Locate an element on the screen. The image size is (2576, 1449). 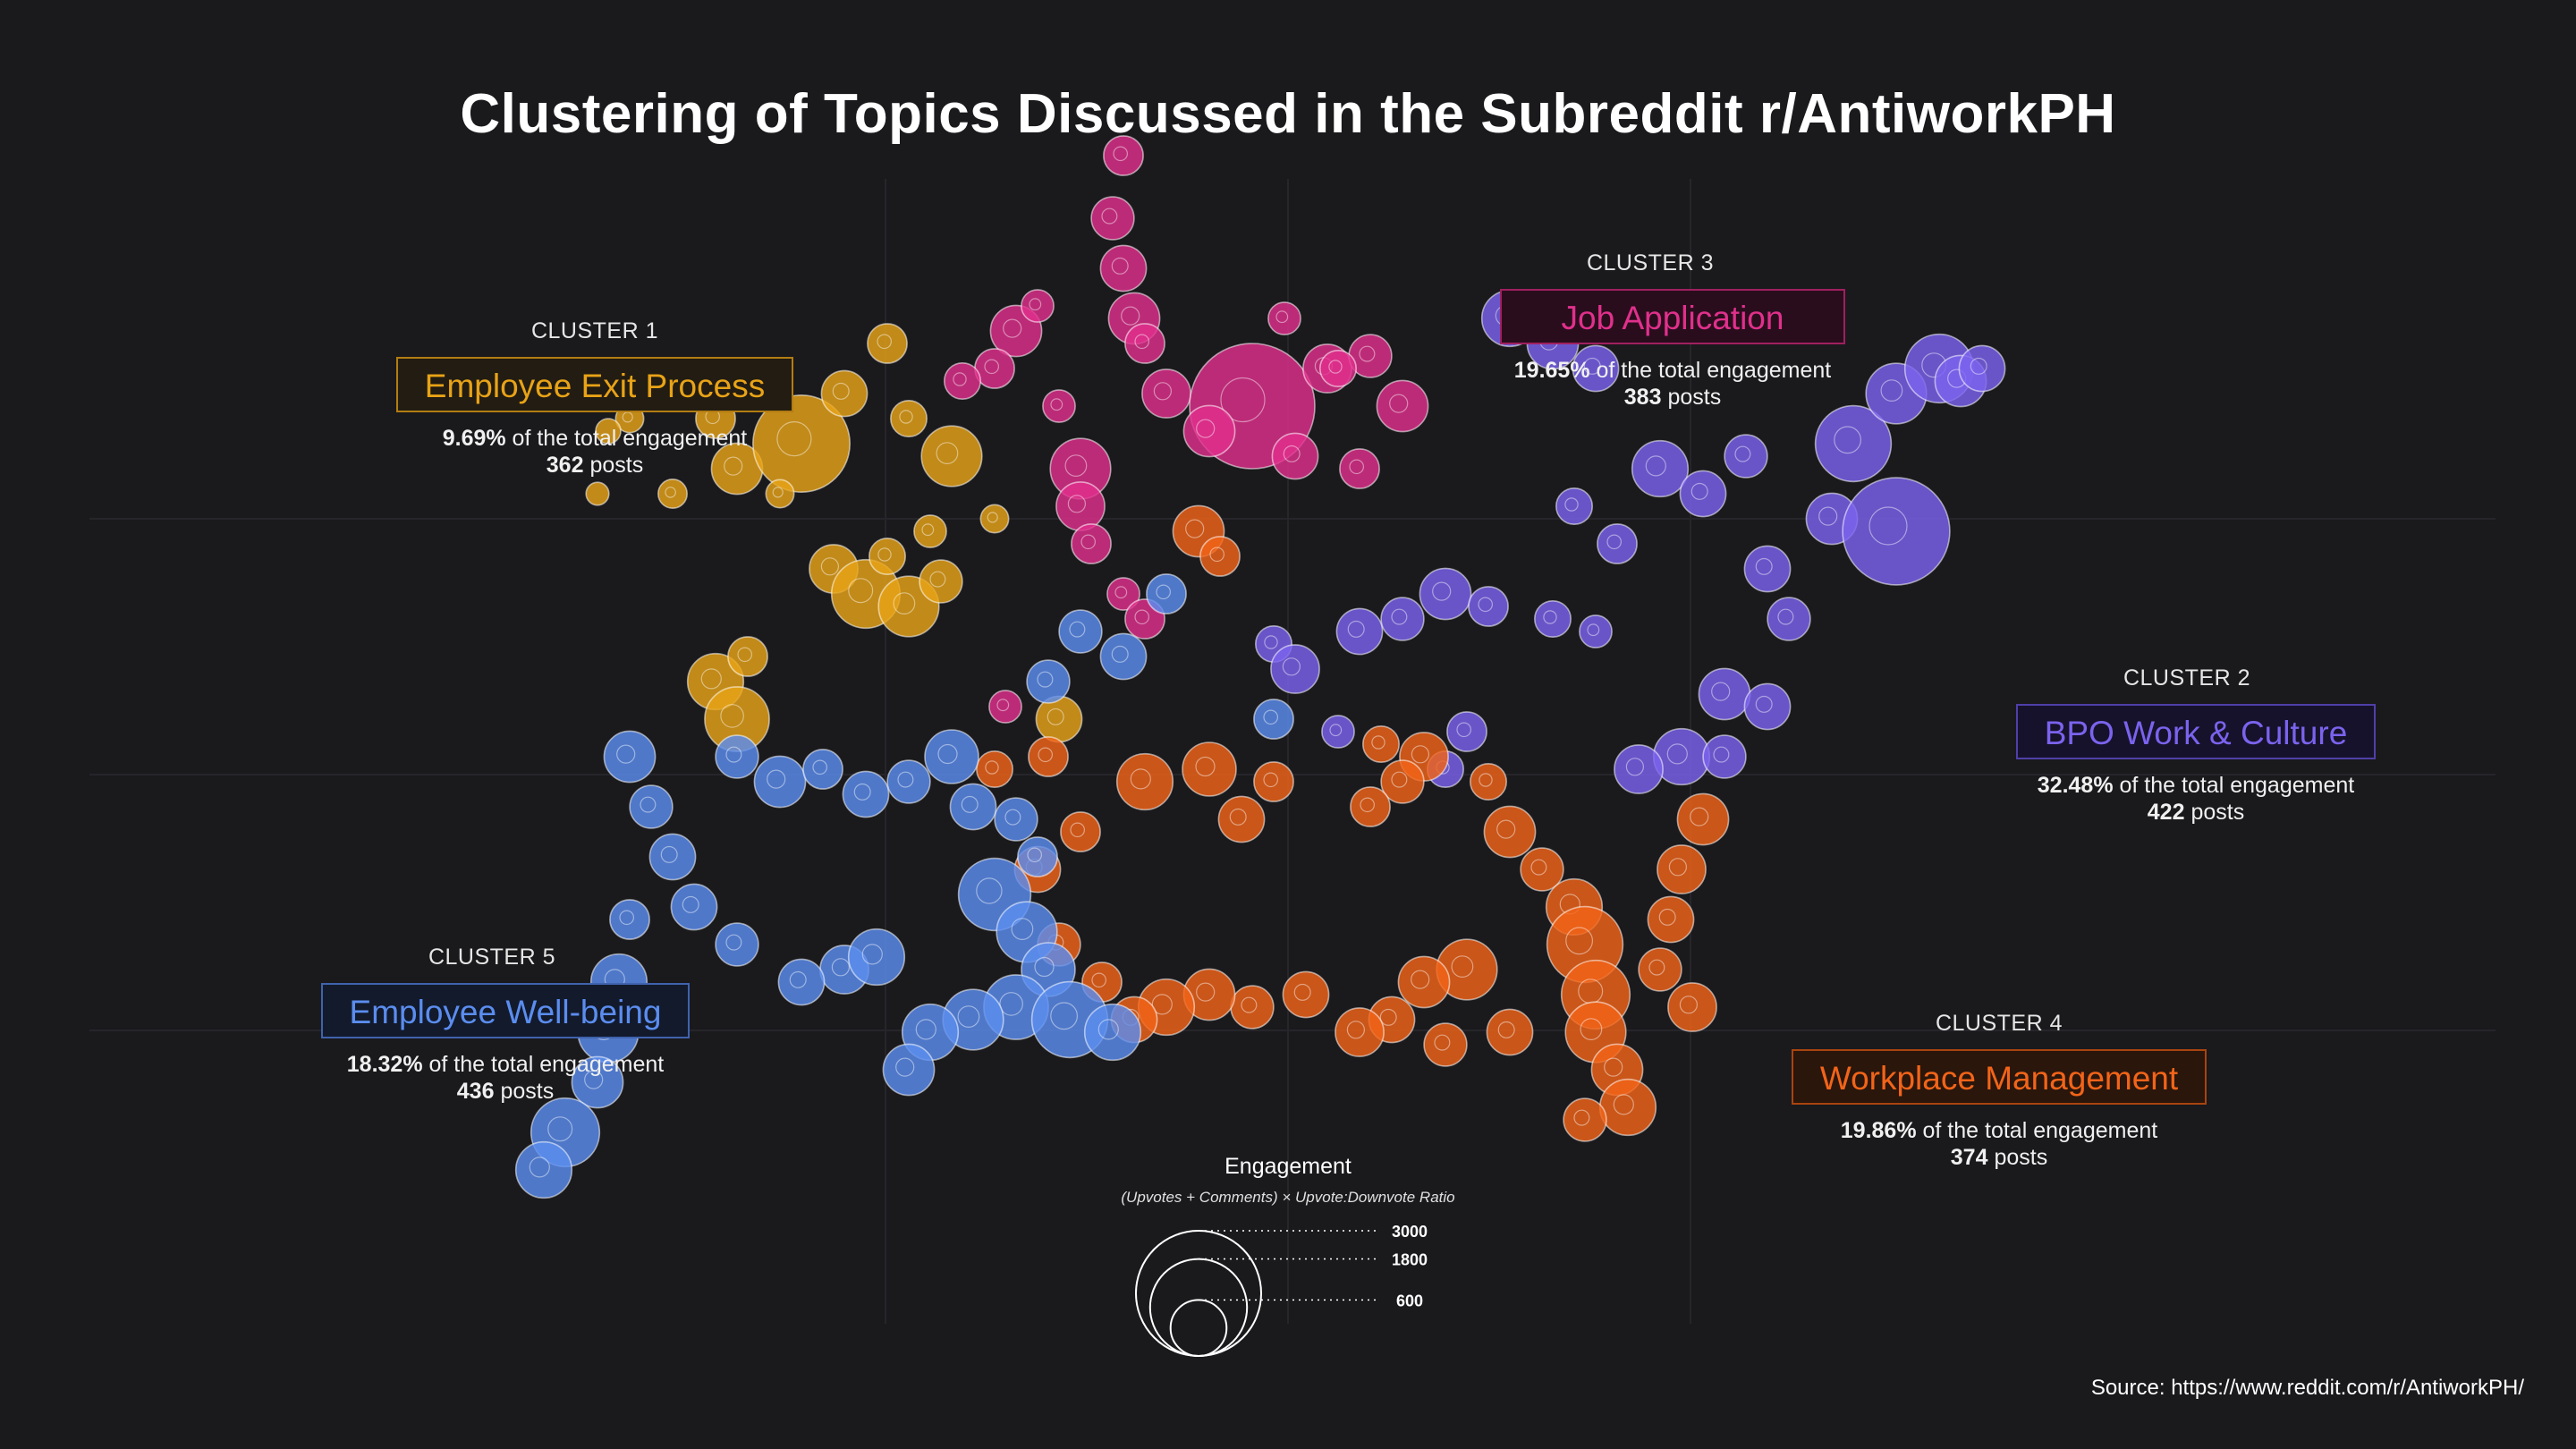
cluster-5-stats: 18.32% of the total engagement 436 posts is located at coordinates (505, 1078).